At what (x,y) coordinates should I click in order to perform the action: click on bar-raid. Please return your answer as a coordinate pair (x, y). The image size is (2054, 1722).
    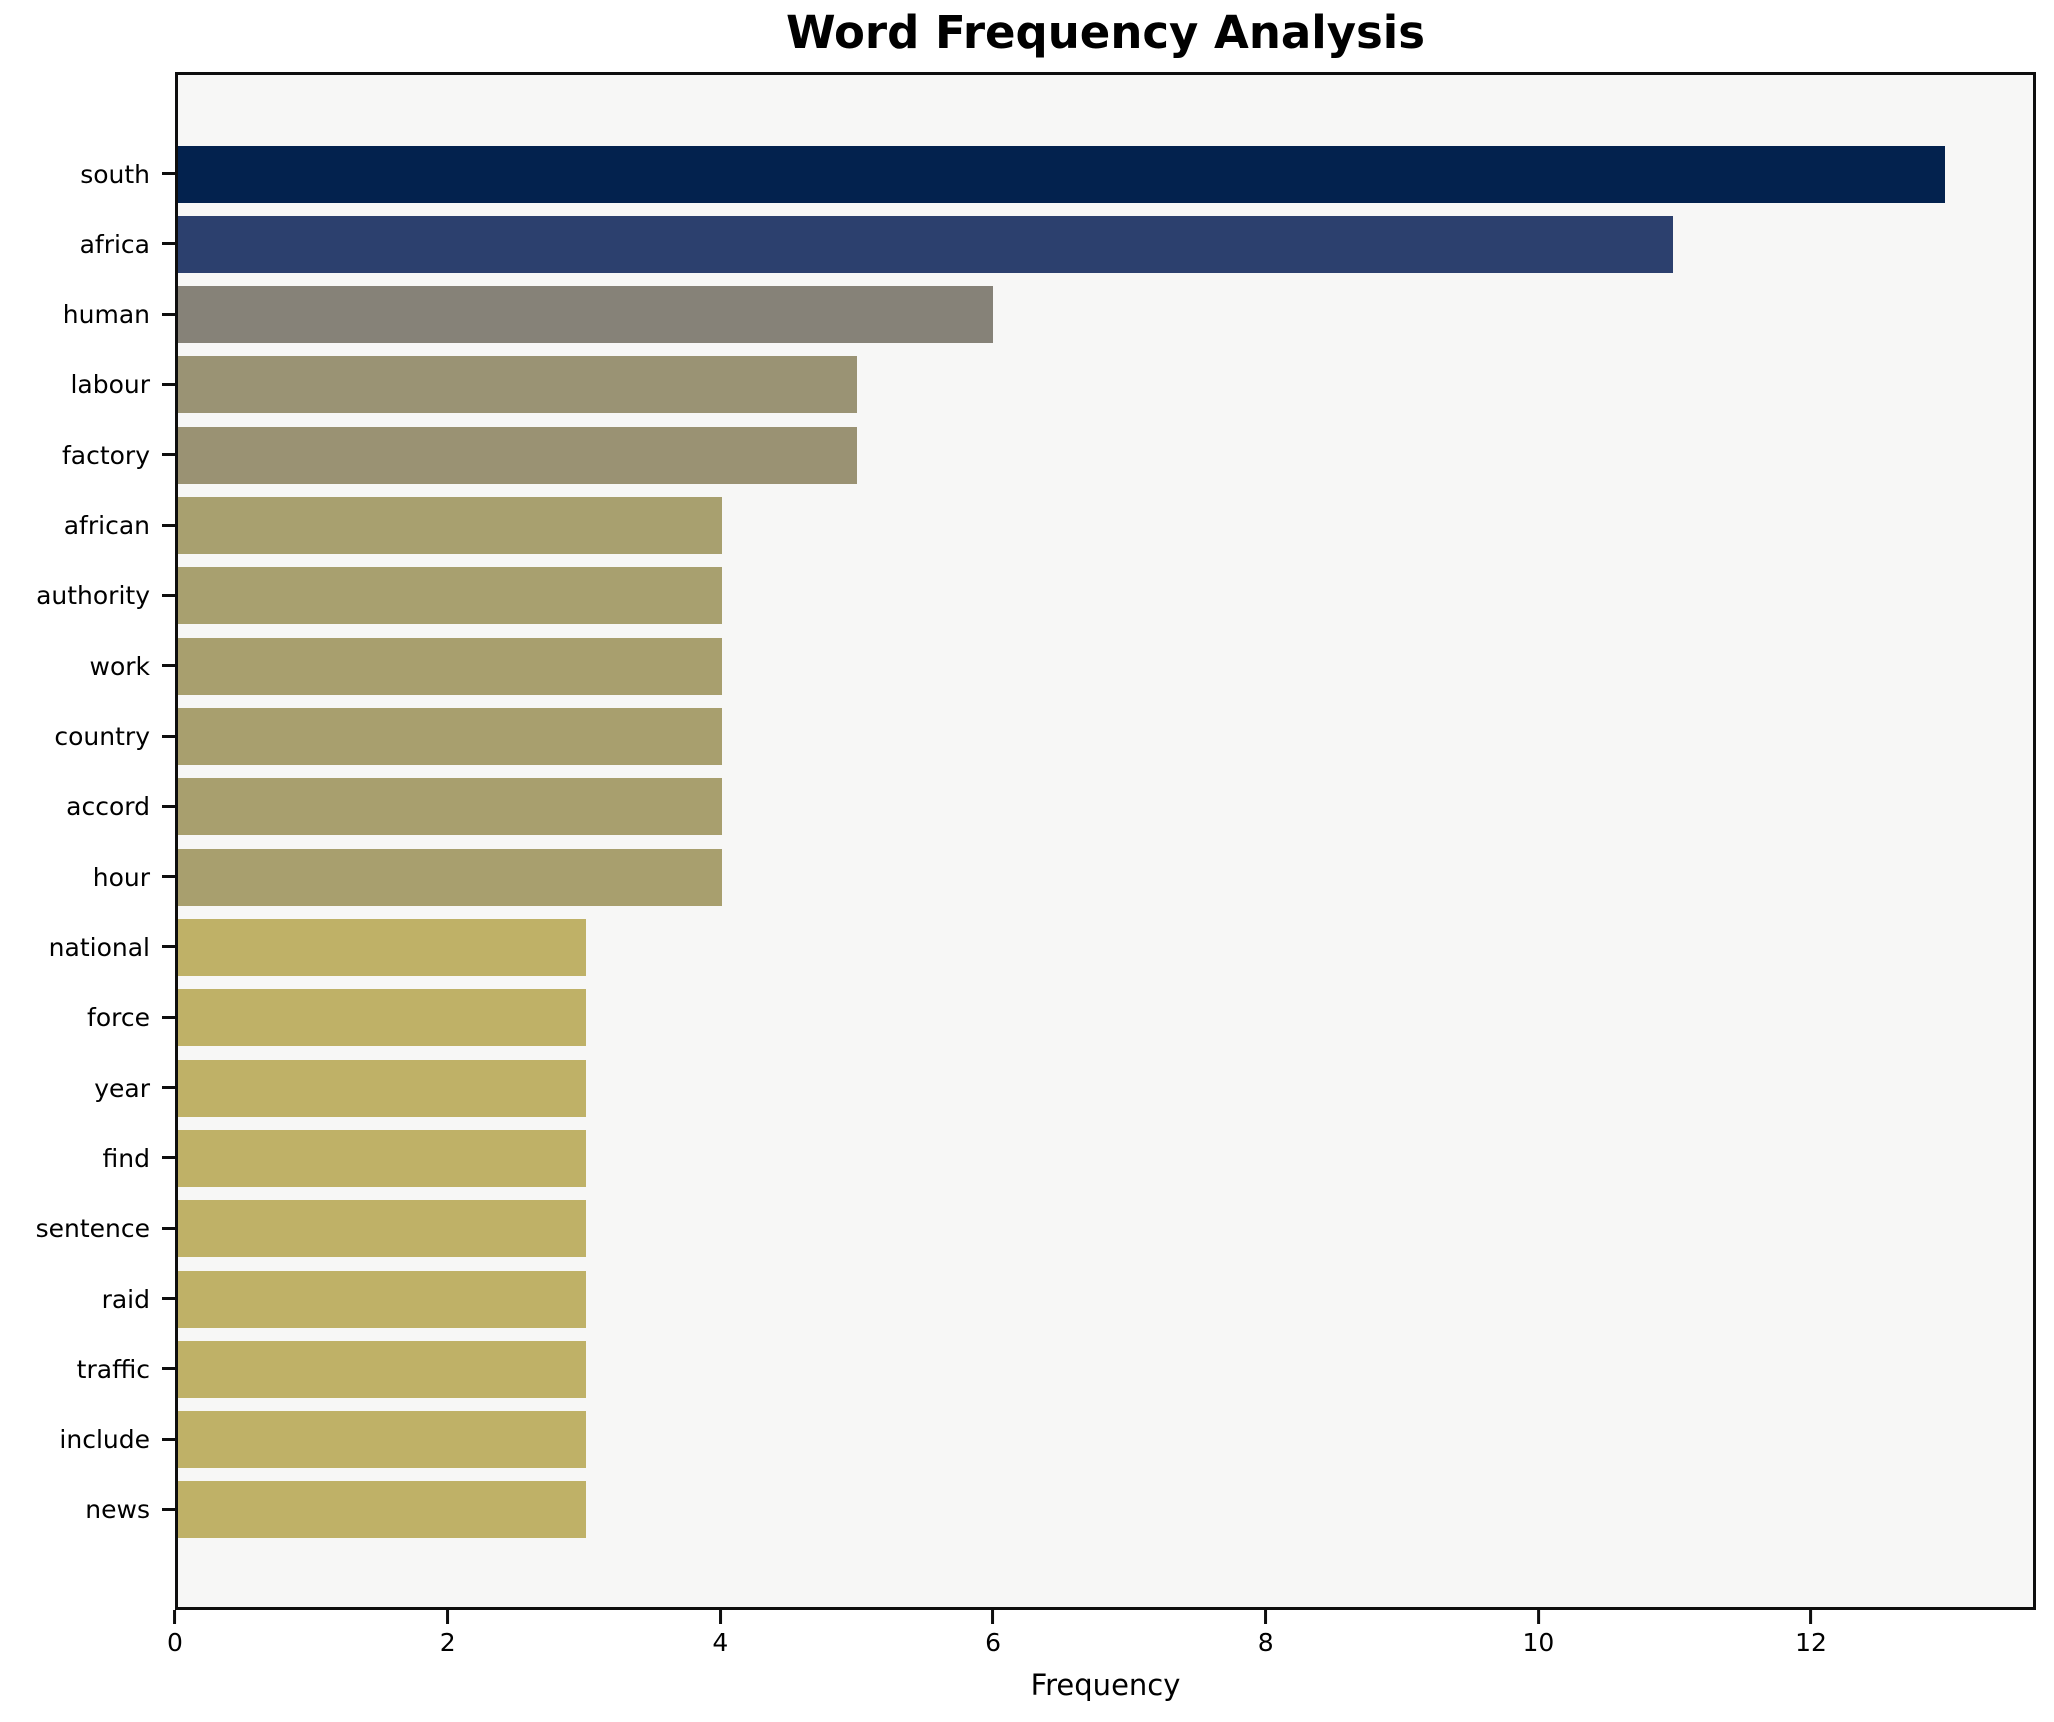
    Looking at the image, I should click on (382, 1299).